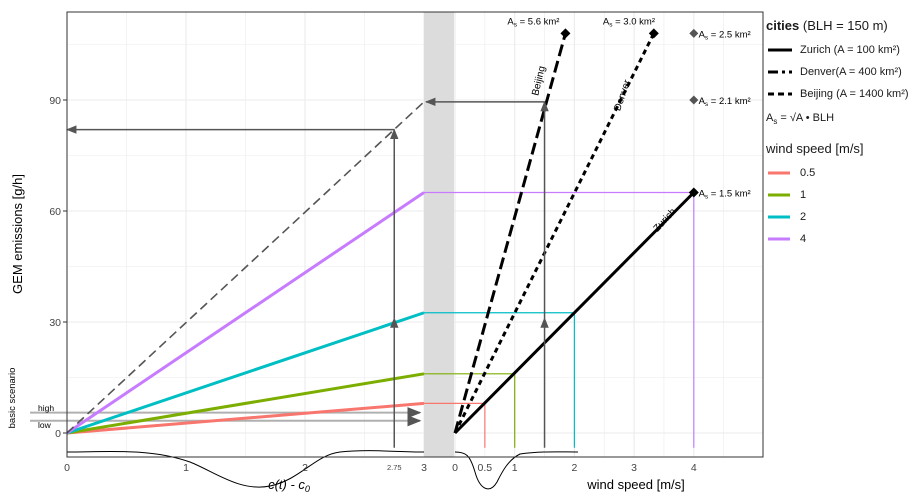 The image size is (919, 493). What do you see at coordinates (842, 195) in the screenshot?
I see `legend-item-wind-1: 1` at bounding box center [842, 195].